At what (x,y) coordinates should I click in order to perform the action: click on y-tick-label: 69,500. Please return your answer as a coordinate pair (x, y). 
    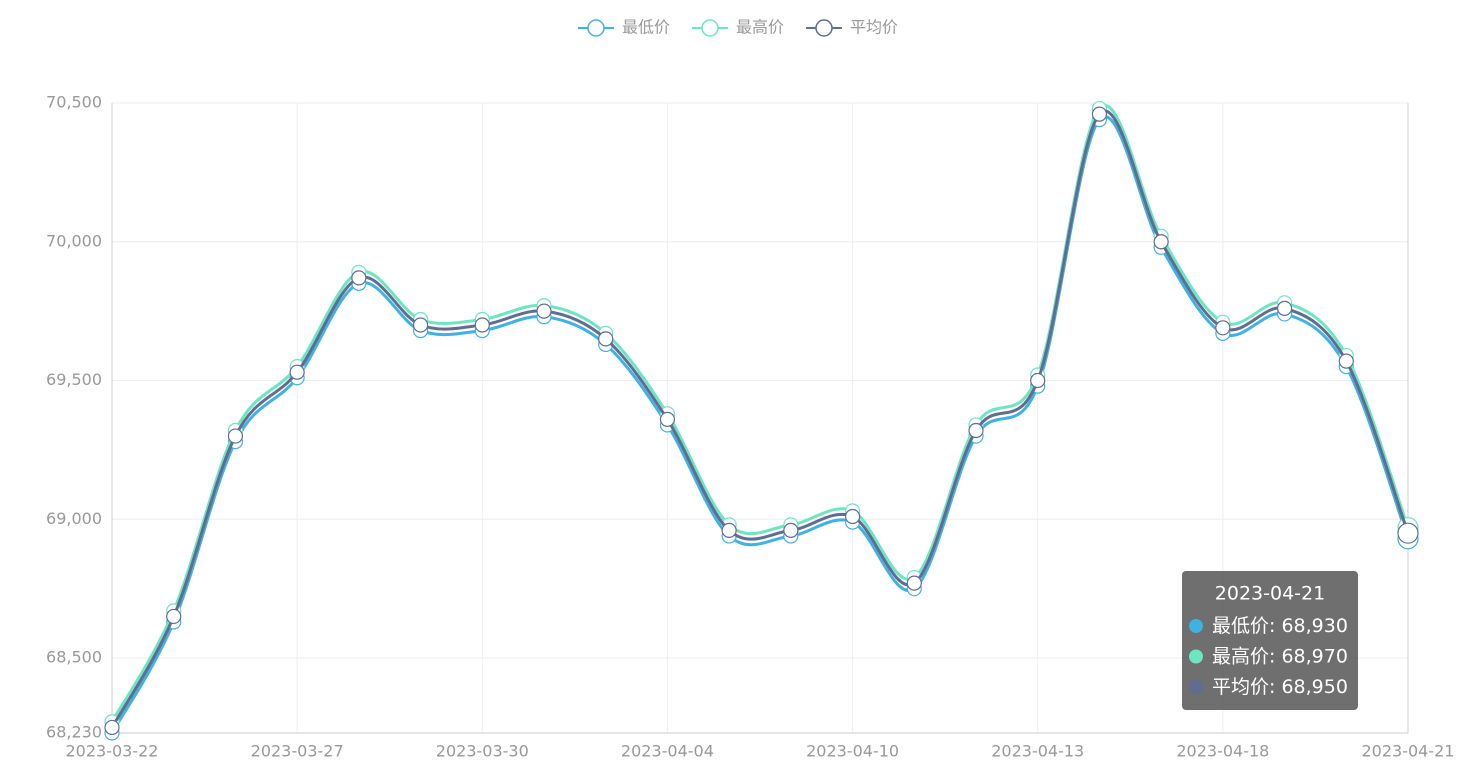
    Looking at the image, I should click on (74, 379).